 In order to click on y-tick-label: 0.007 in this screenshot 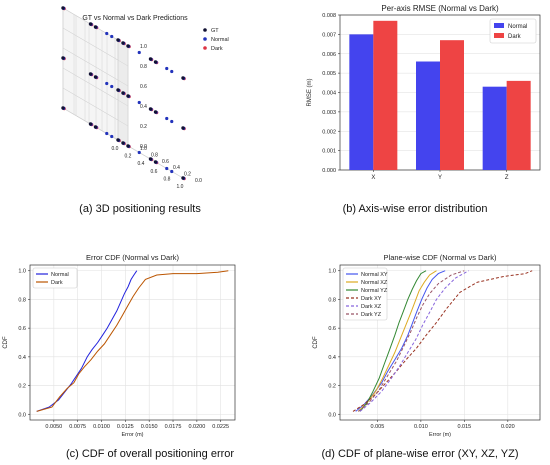, I will do `click(329, 35)`.